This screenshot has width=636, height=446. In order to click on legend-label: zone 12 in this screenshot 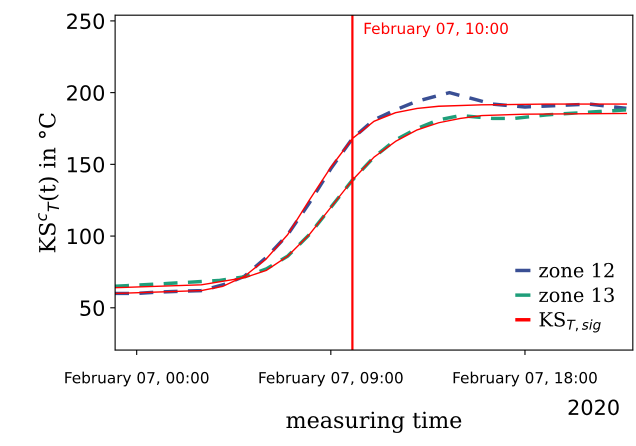, I will do `click(576, 270)`.